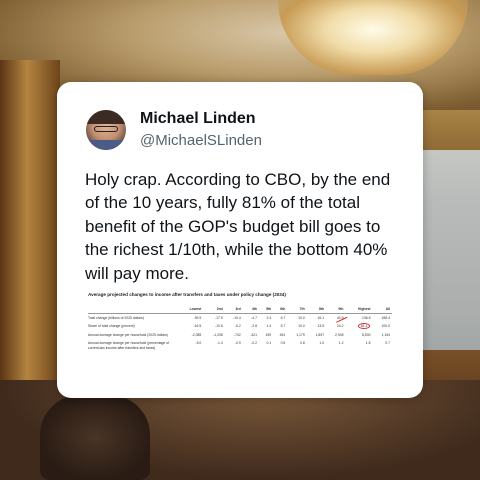  Describe the element at coordinates (268, 334) in the screenshot. I see `table-cell: 159` at that location.